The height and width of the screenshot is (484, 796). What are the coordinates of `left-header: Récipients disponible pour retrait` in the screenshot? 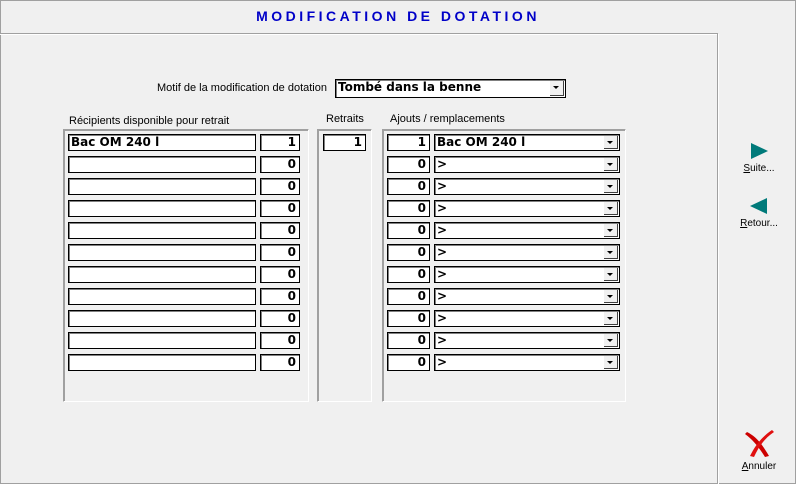 It's located at (149, 121).